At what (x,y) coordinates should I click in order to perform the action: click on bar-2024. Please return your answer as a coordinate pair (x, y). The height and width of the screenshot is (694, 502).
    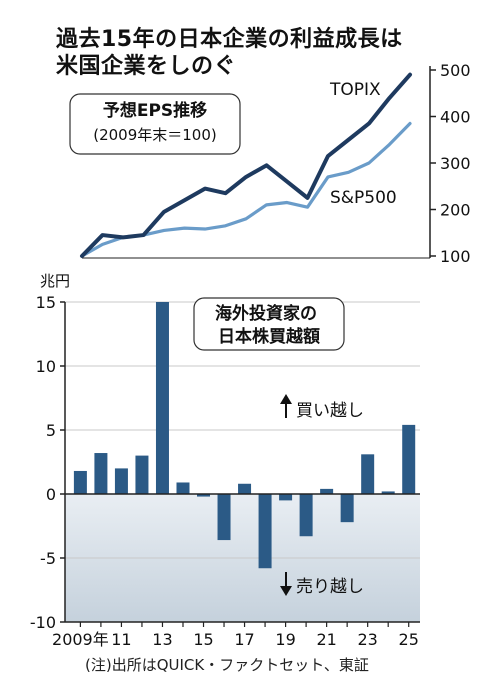
    Looking at the image, I should click on (388, 492).